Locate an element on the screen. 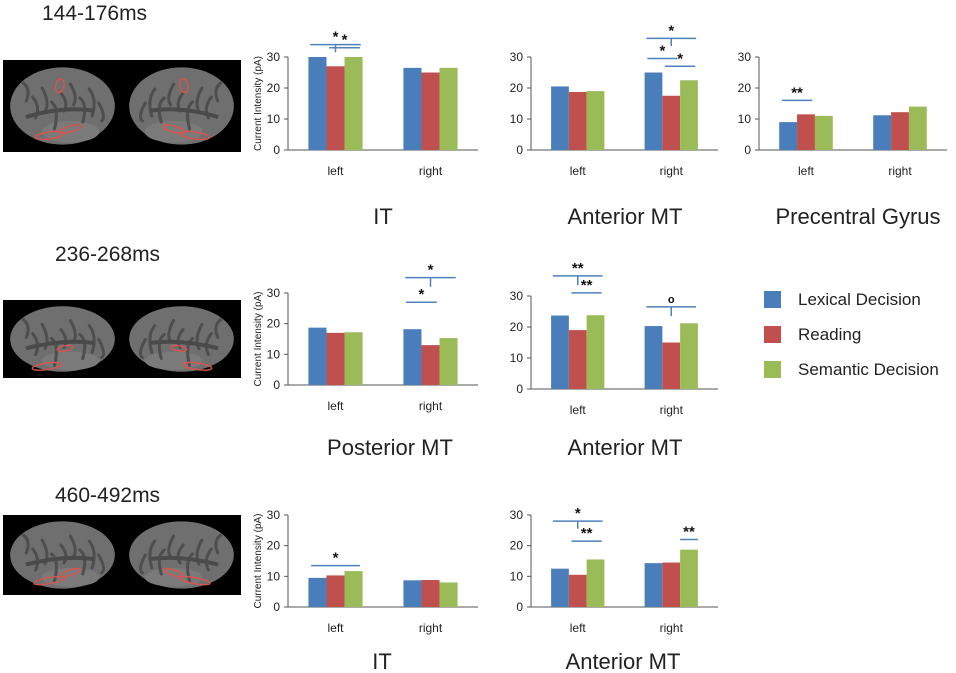  legend-item-semantic: Semantic Decision is located at coordinates (859, 369).